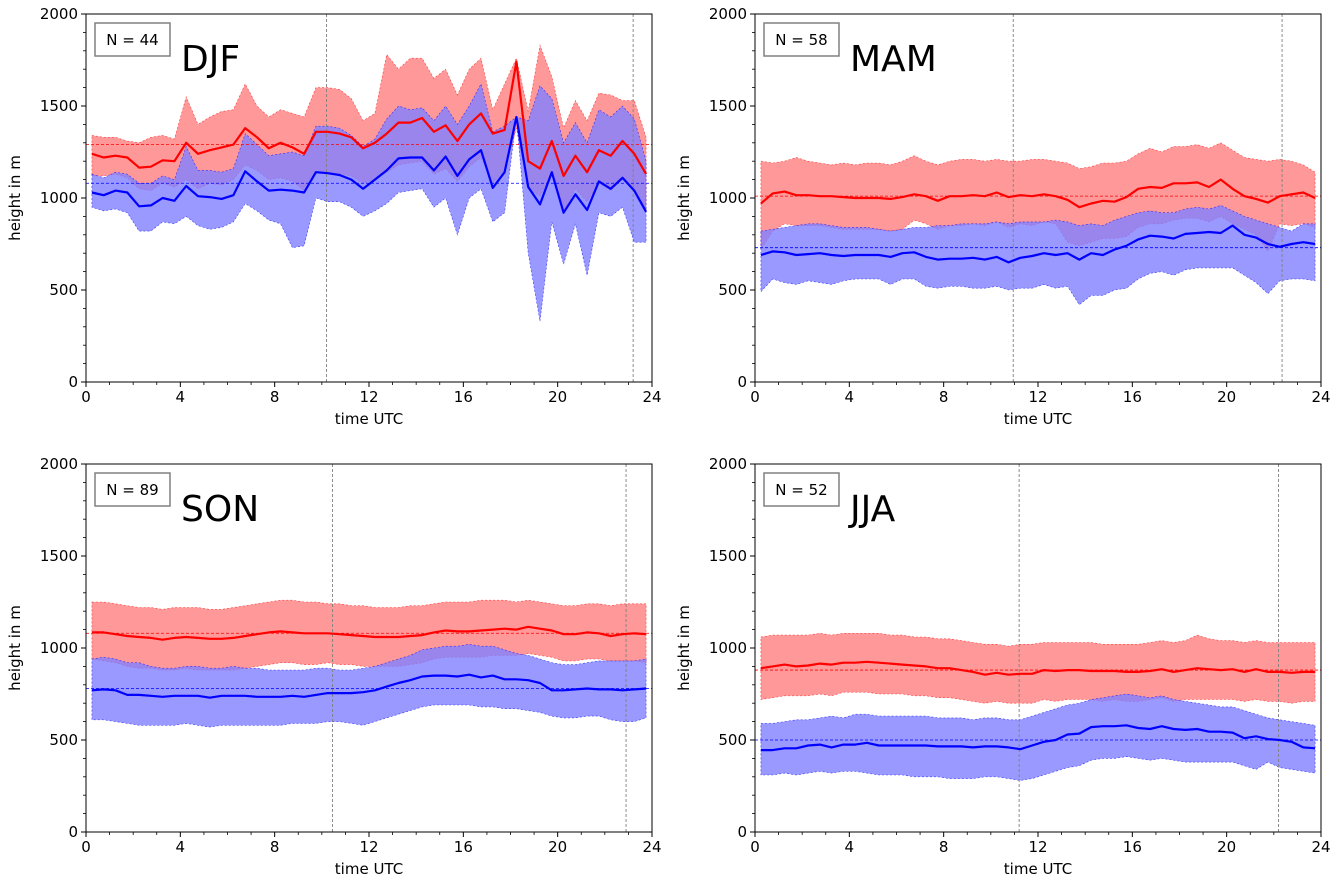 The image size is (1344, 885). I want to click on sample-count-label: N = 44, so click(132, 40).